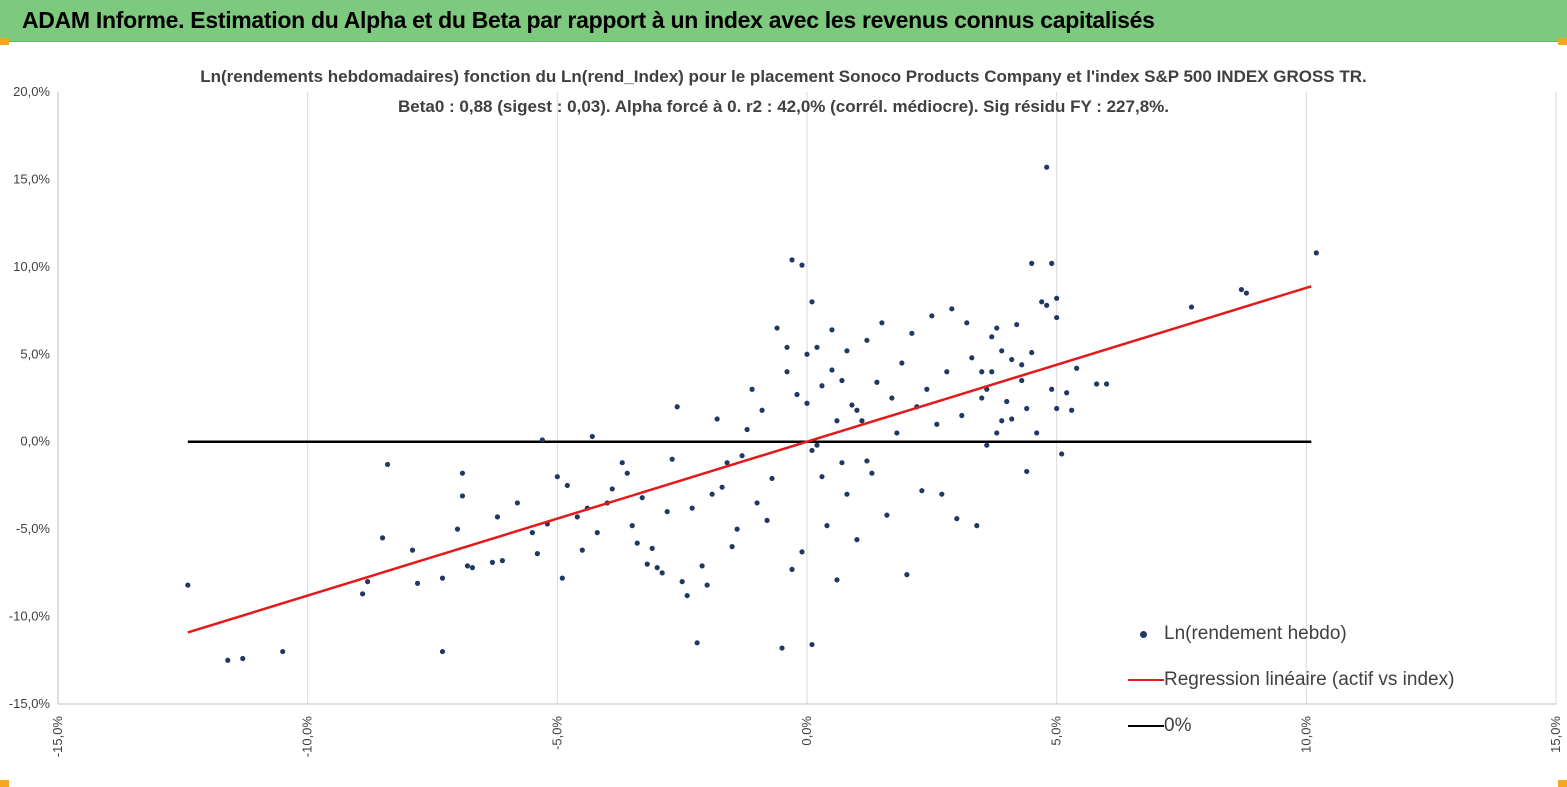  Describe the element at coordinates (1562, 783) in the screenshot. I see `corner-marker-br` at that location.